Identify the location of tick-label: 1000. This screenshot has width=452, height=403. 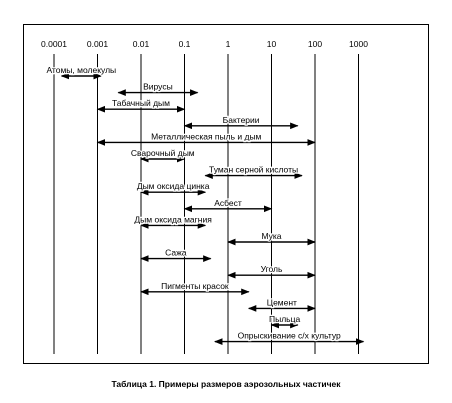
(358, 44).